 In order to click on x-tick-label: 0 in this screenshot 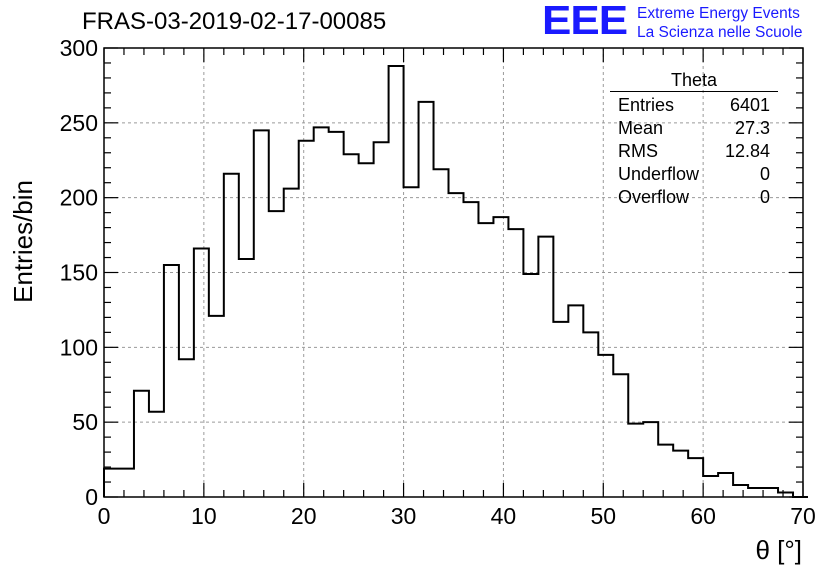, I will do `click(104, 516)`.